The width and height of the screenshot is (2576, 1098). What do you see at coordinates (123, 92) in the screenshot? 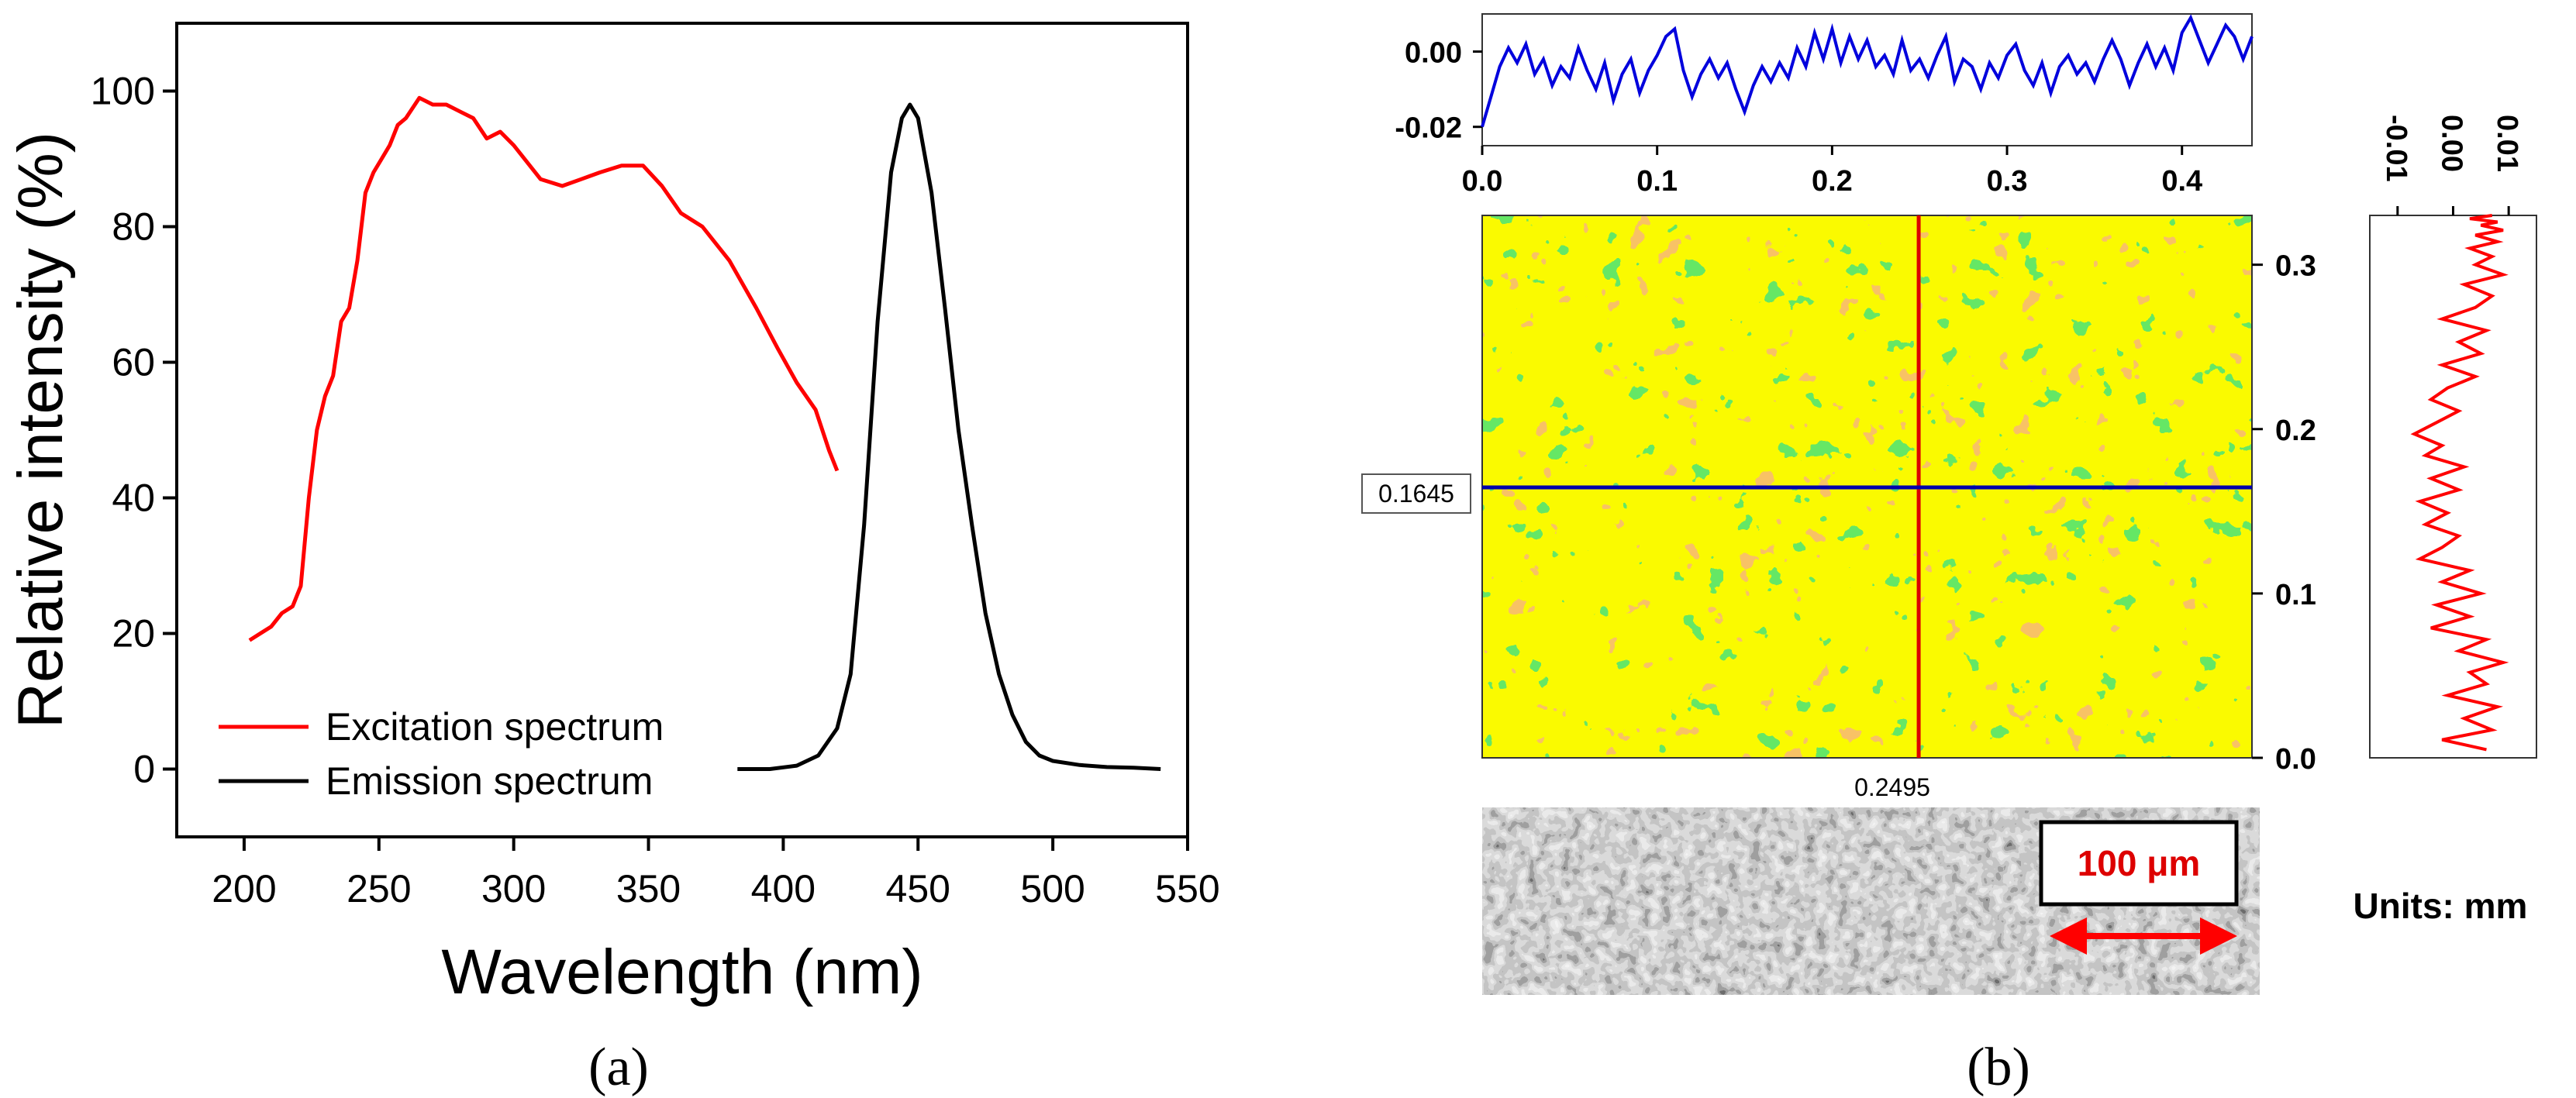
I see `y-tick-label: 100` at bounding box center [123, 92].